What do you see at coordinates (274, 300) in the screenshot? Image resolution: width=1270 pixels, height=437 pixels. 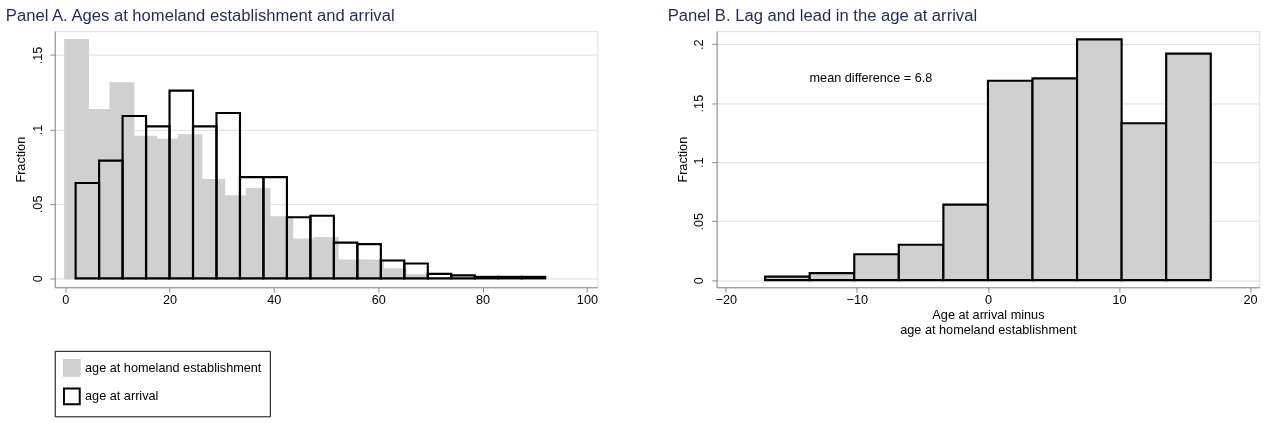 I see `x-tick-label: 40` at bounding box center [274, 300].